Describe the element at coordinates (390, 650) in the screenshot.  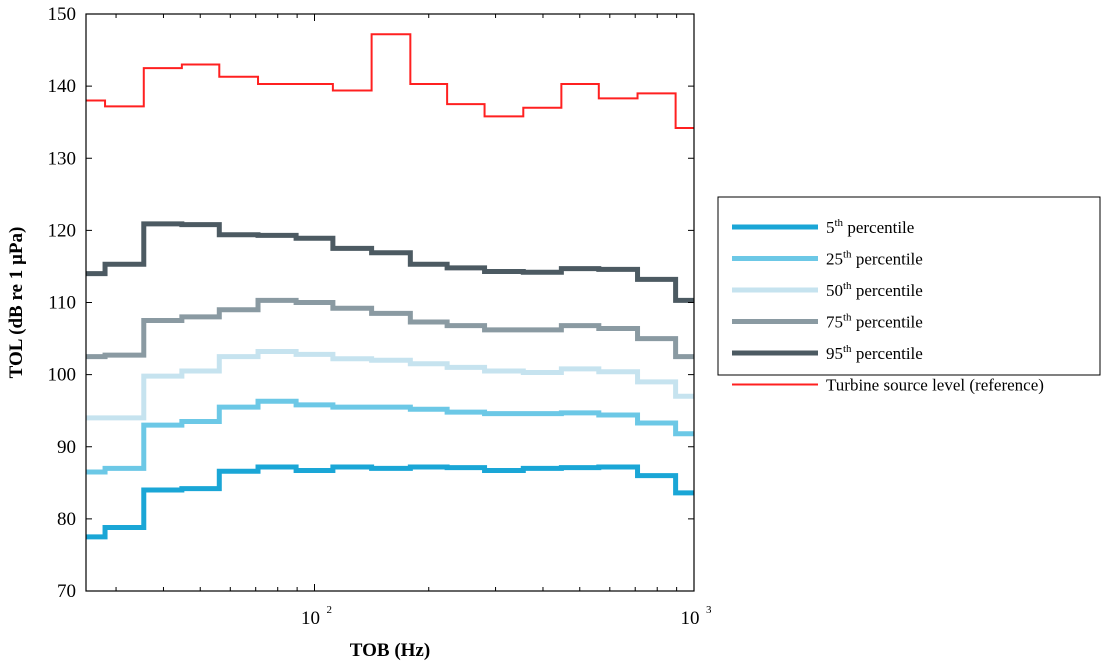
I see `x-axis-label: TOB (Hz)` at that location.